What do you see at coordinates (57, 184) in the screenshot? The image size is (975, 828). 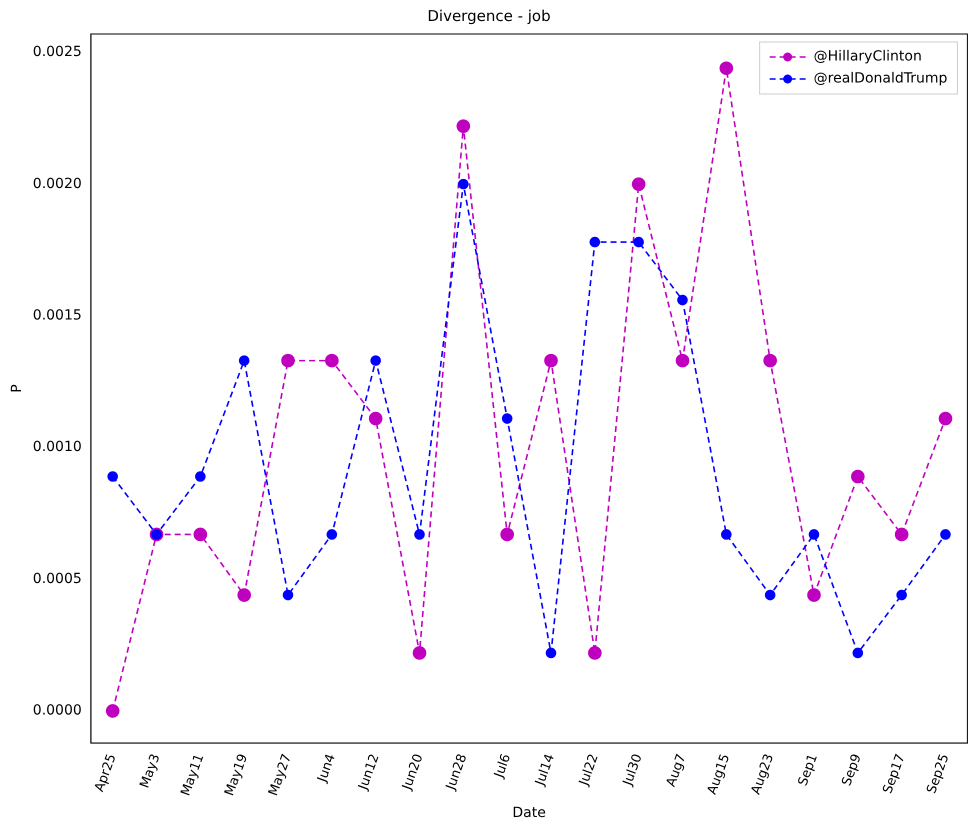 I see `y-tick-label: 0.0020` at bounding box center [57, 184].